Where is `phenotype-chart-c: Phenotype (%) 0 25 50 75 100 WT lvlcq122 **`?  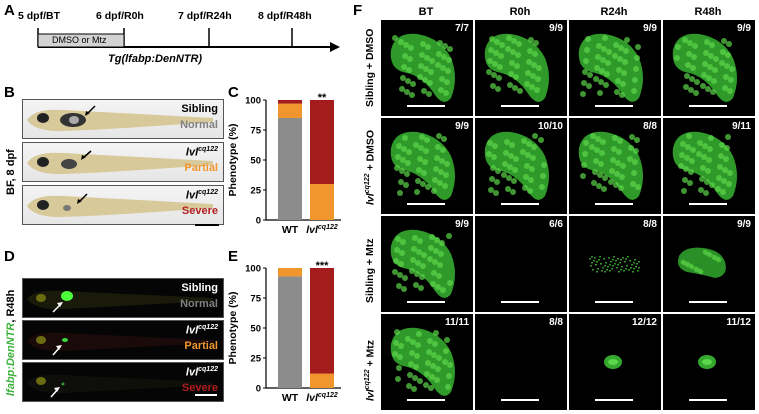
phenotype-chart-c: Phenotype (%) 0 25 50 75 100 WT lvlcq122 ** is located at coordinates (284, 164).